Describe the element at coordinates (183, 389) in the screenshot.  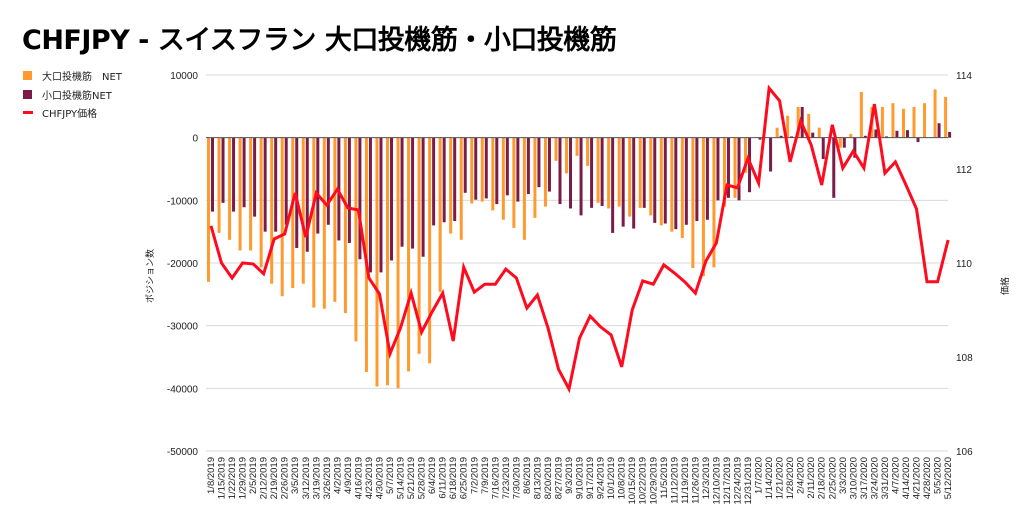
I see `y-tick-label: -40000` at that location.